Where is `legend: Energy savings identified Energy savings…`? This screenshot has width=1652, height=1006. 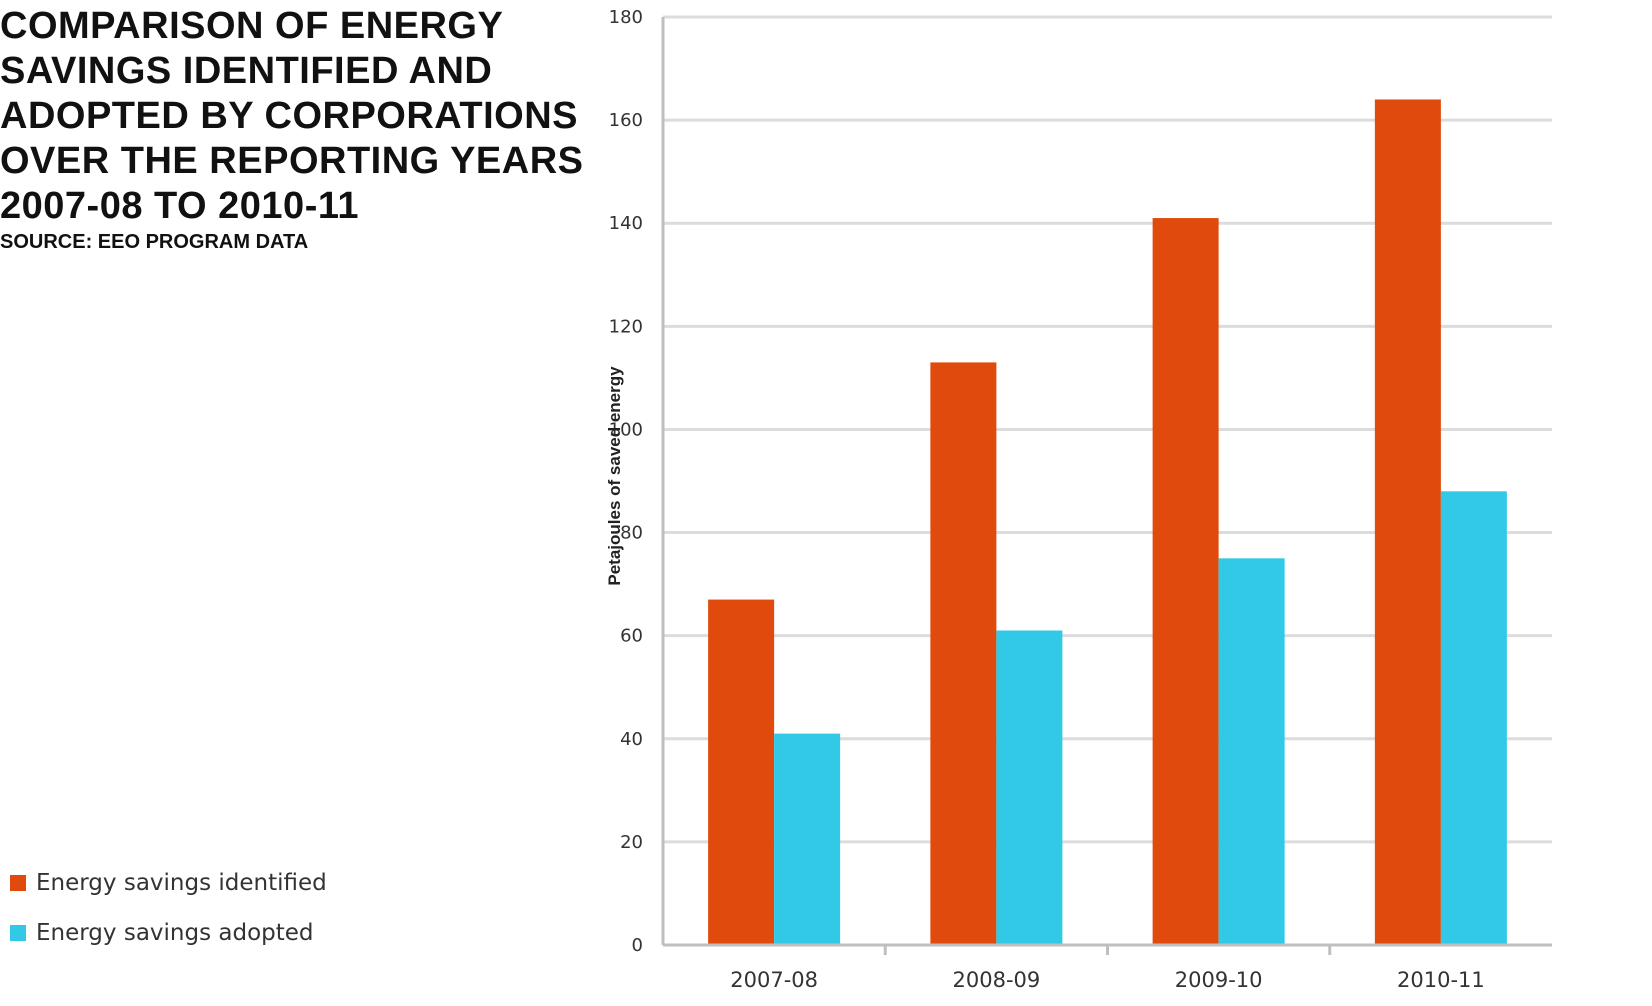
legend: Energy savings identified Energy savings… is located at coordinates (168, 908).